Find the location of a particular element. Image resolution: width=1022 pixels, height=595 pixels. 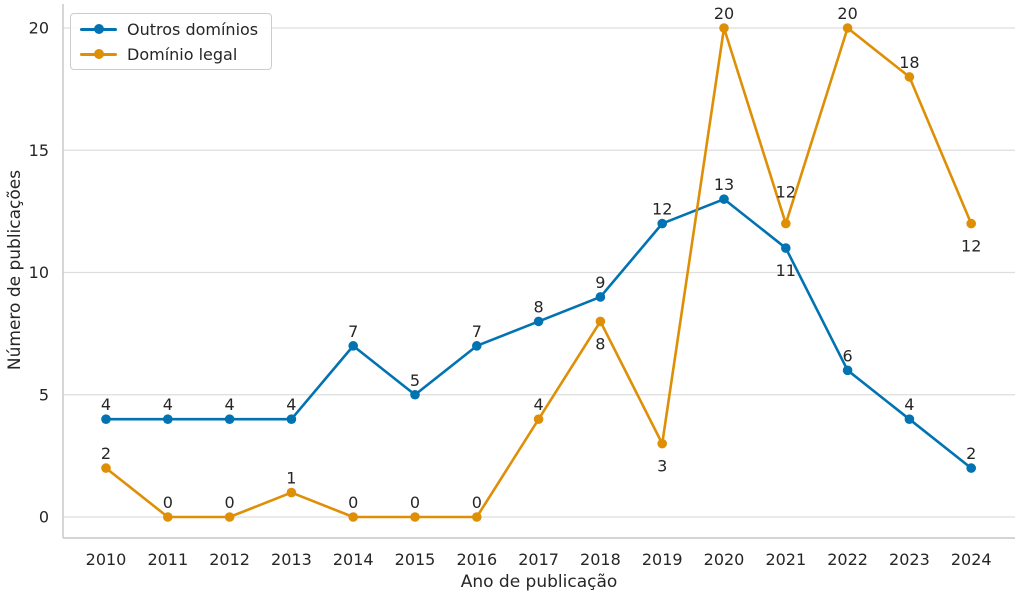

x-tick-label: 2019 is located at coordinates (662, 559).